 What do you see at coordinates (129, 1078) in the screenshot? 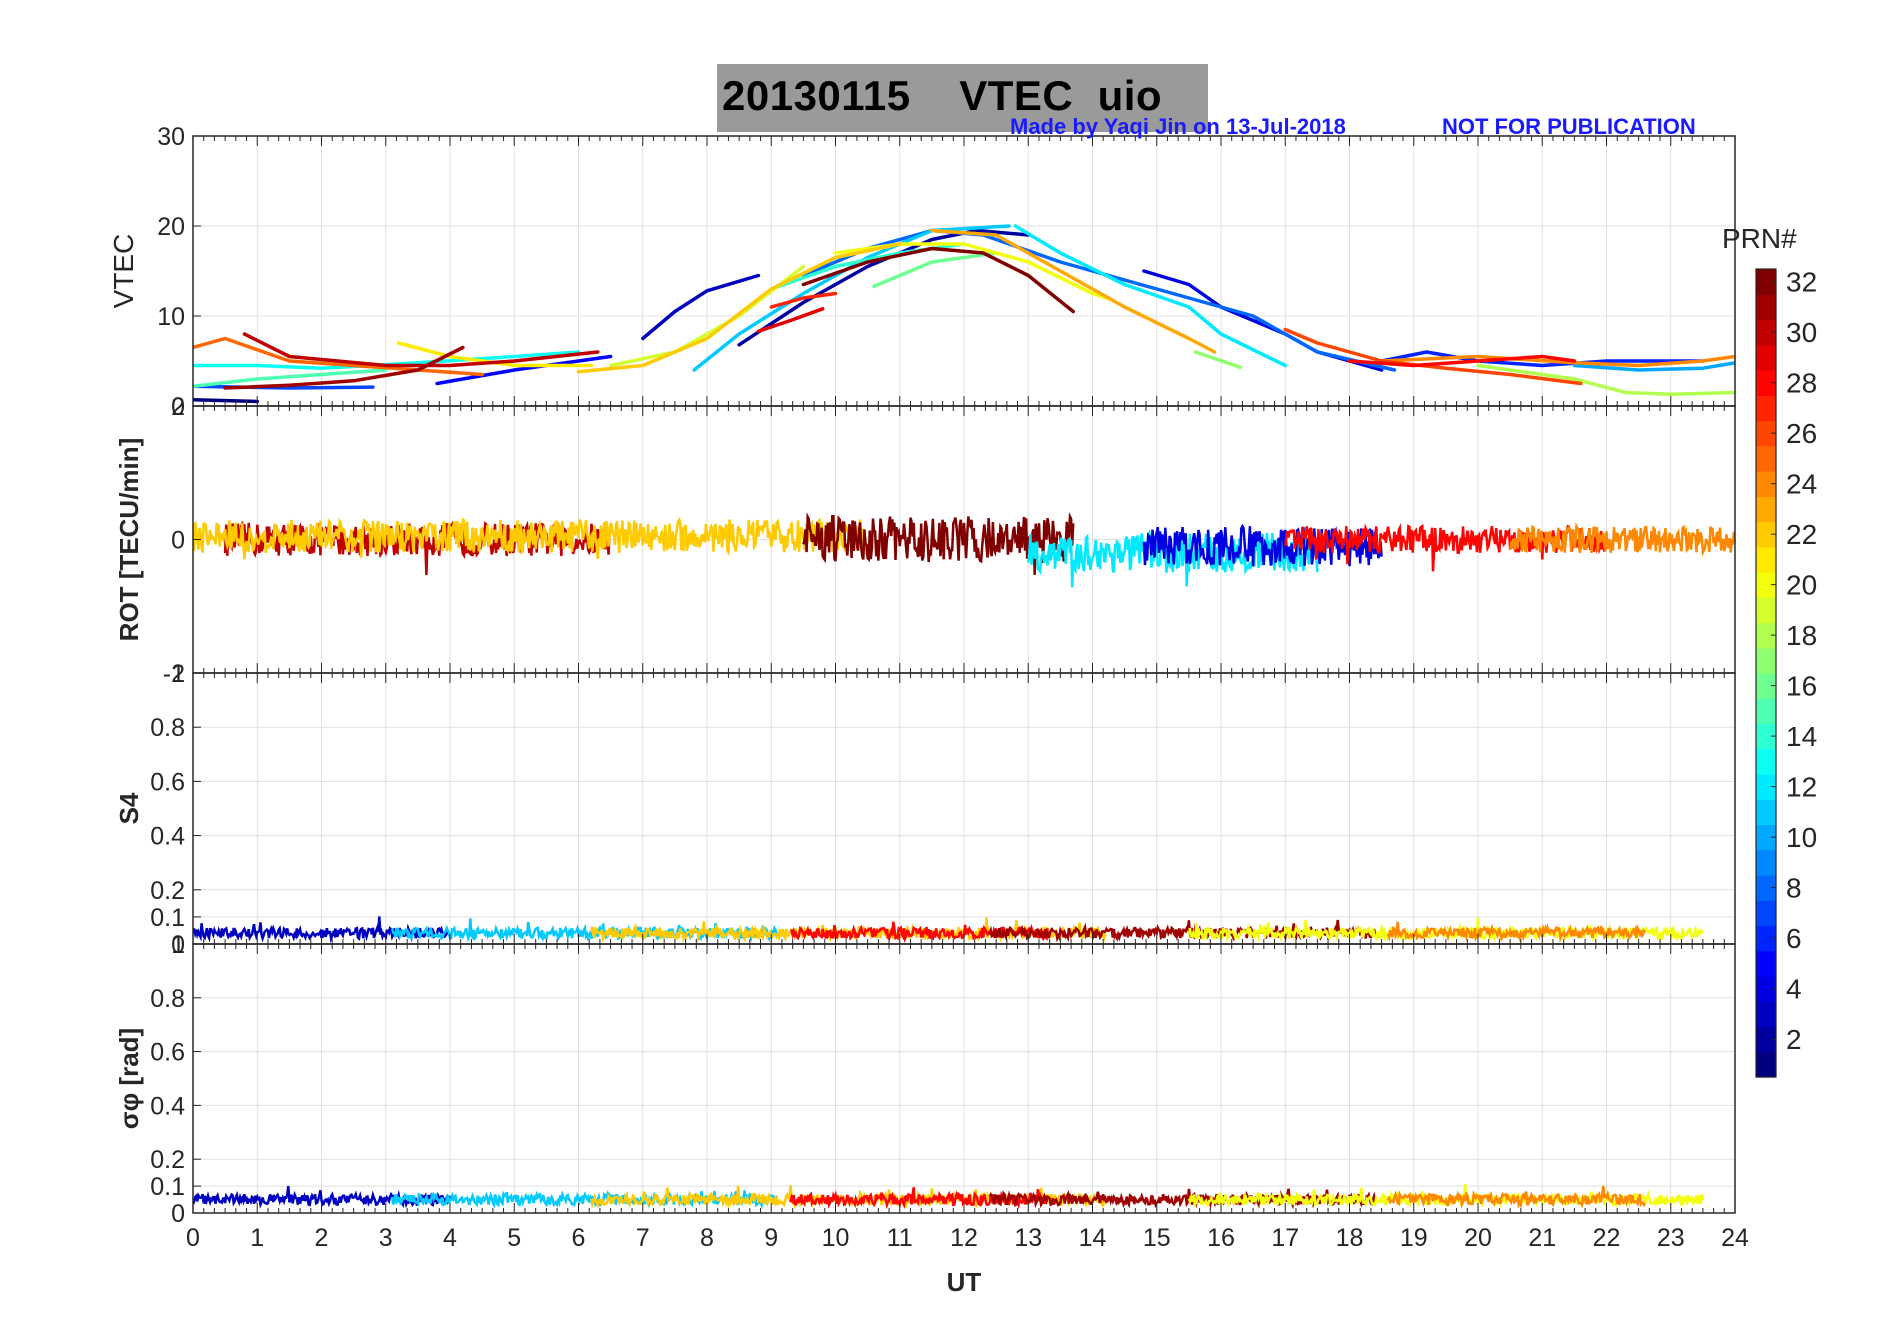
I see `y-axis-label-sigma_phi: σφ [rad]` at bounding box center [129, 1078].